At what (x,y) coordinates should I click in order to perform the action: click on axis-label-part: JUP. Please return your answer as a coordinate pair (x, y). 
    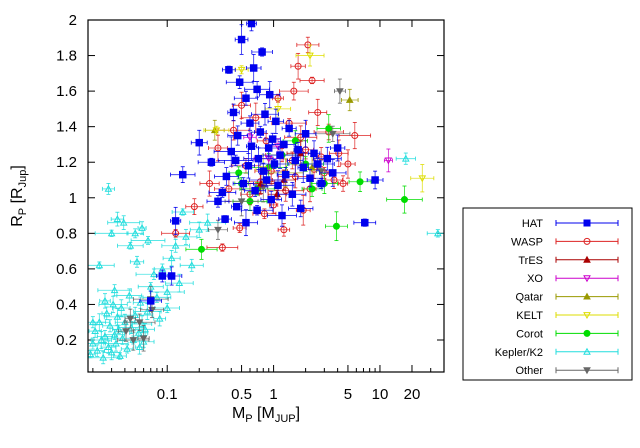
    Looking at the image, I should click on (285, 419).